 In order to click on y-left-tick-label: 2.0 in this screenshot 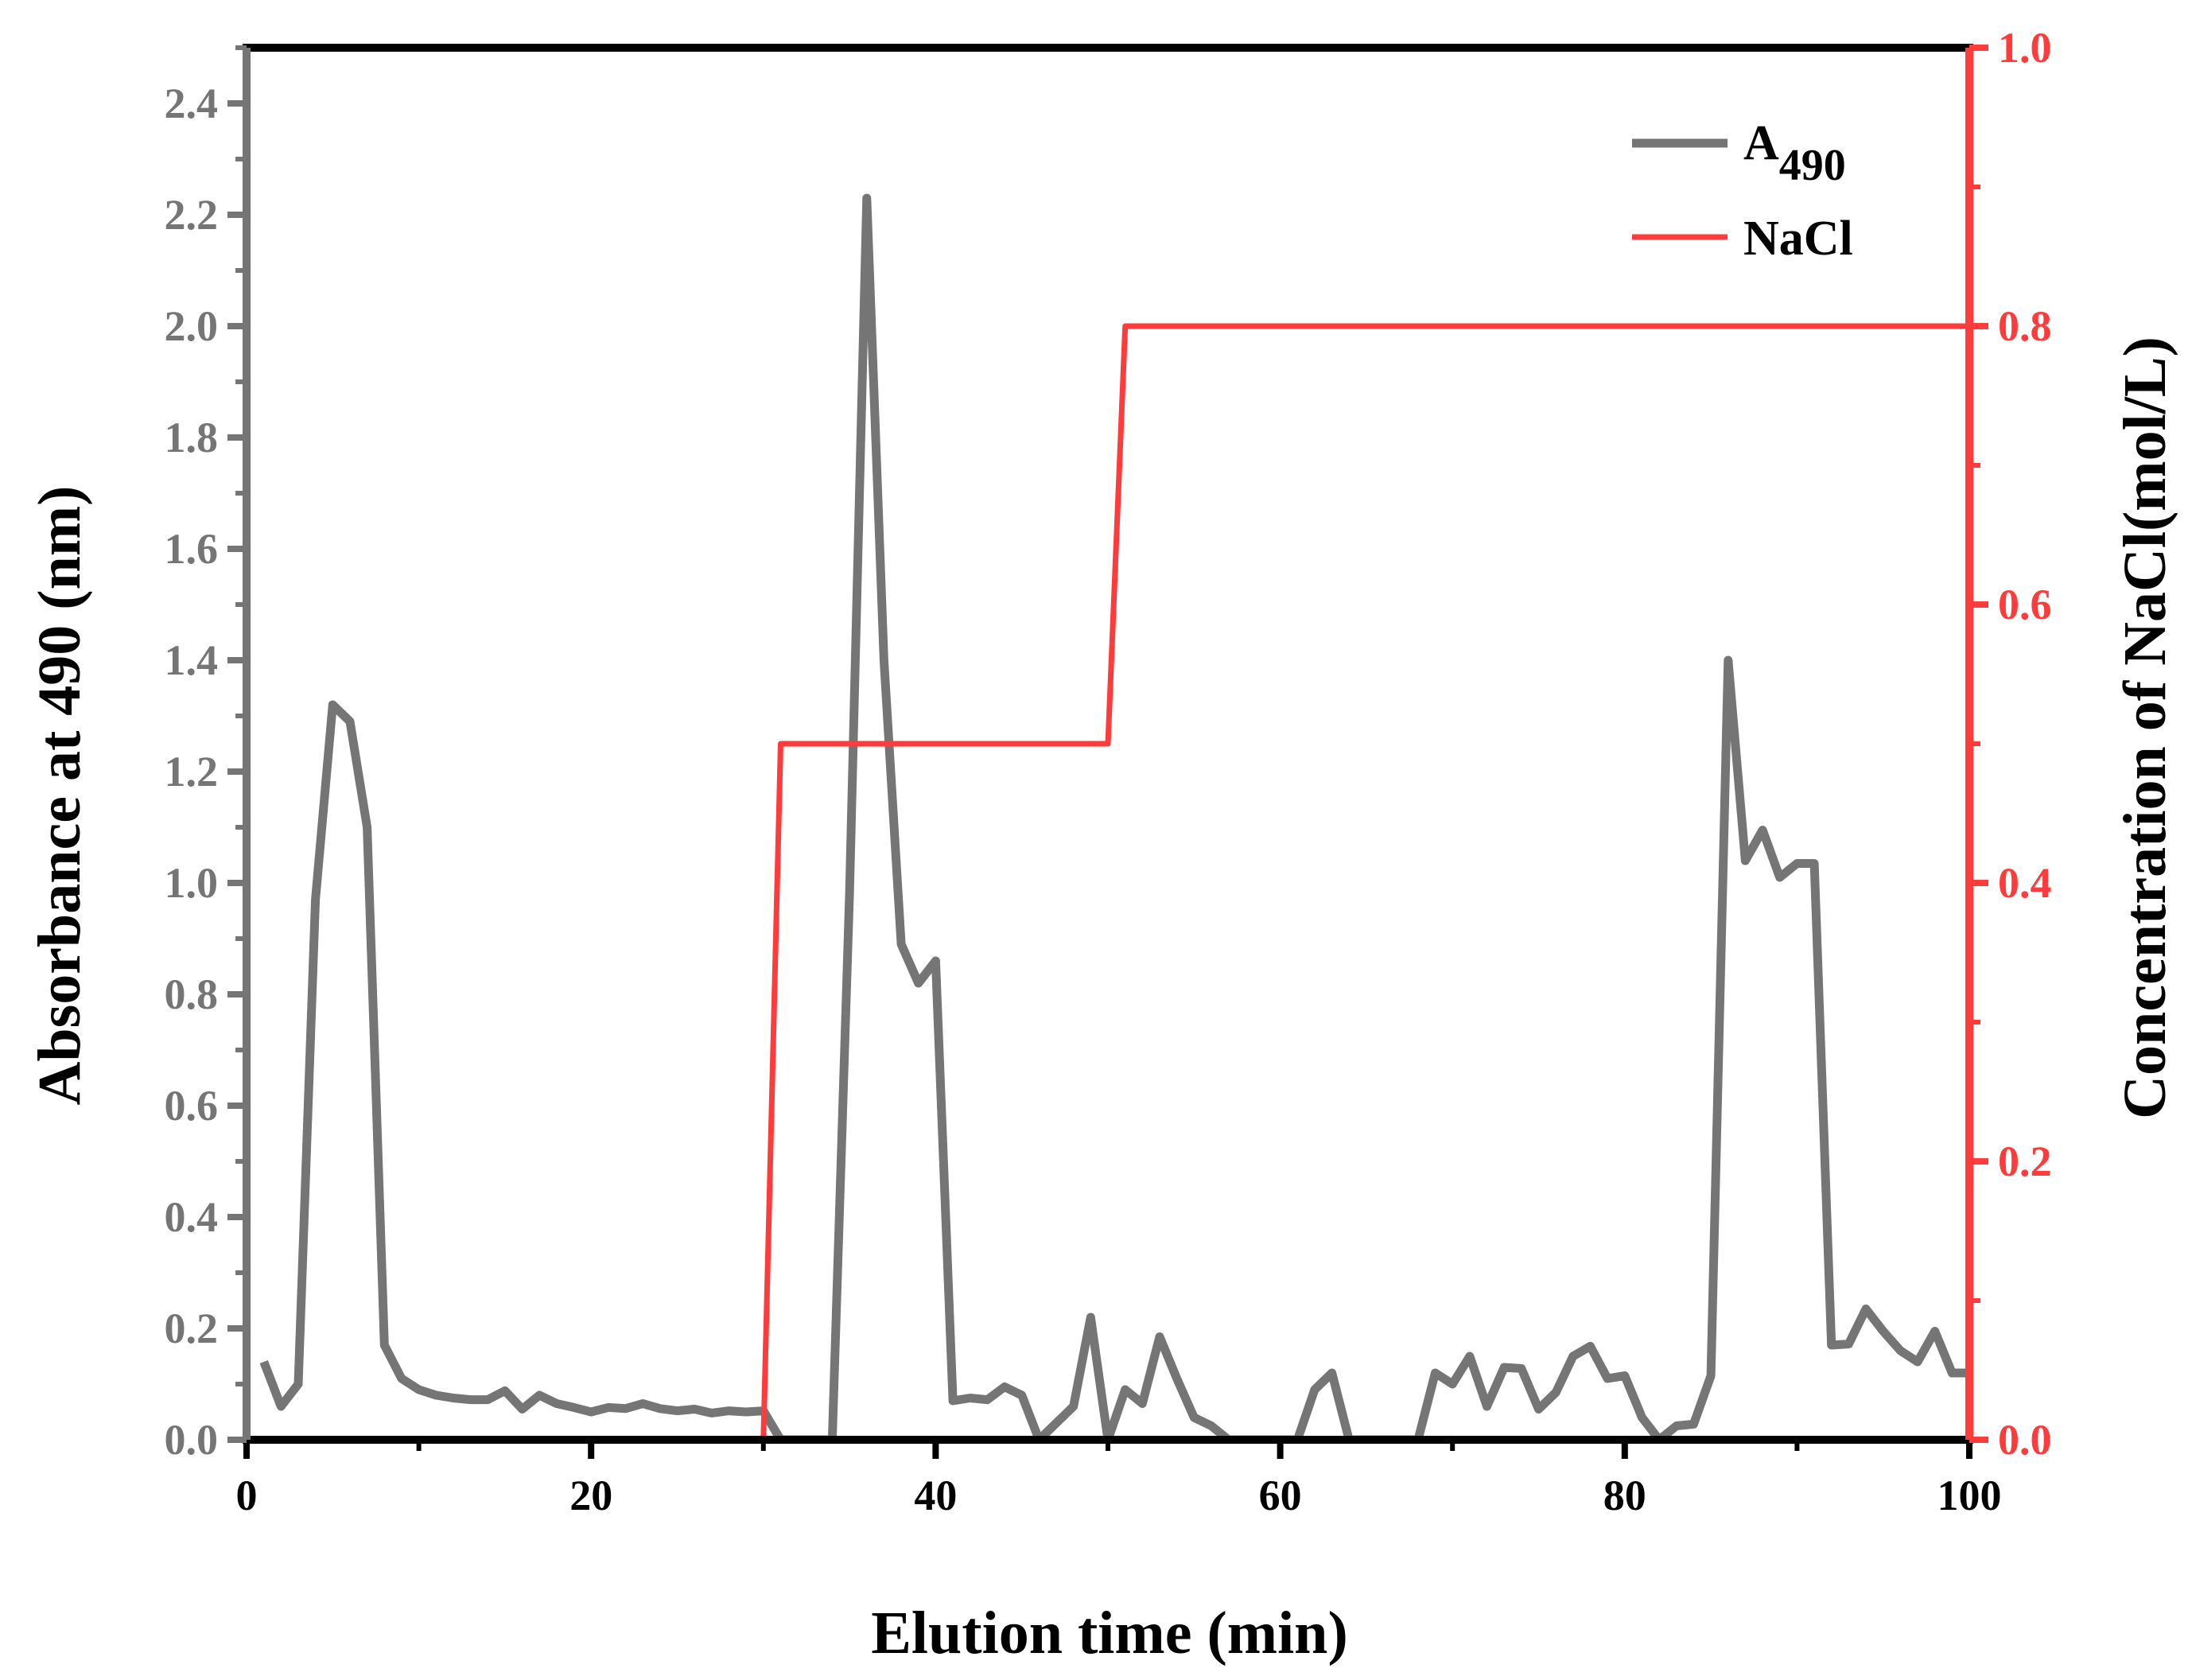, I will do `click(192, 326)`.